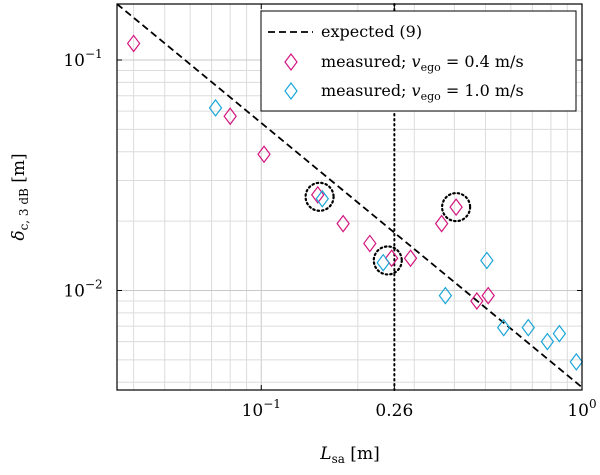 The image size is (600, 475). I want to click on y-tick-label: 10⁻², so click(82, 289).